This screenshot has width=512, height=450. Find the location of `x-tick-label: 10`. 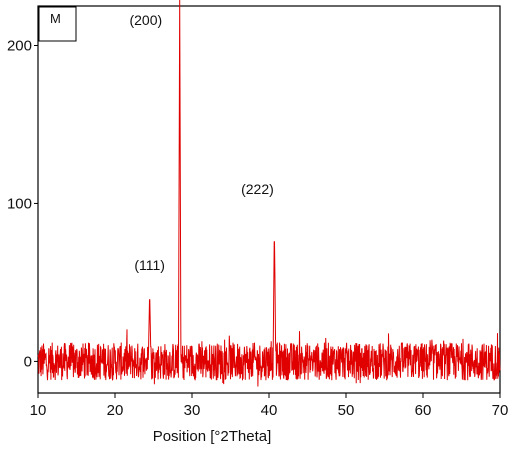

x-tick-label: 10 is located at coordinates (38, 410).